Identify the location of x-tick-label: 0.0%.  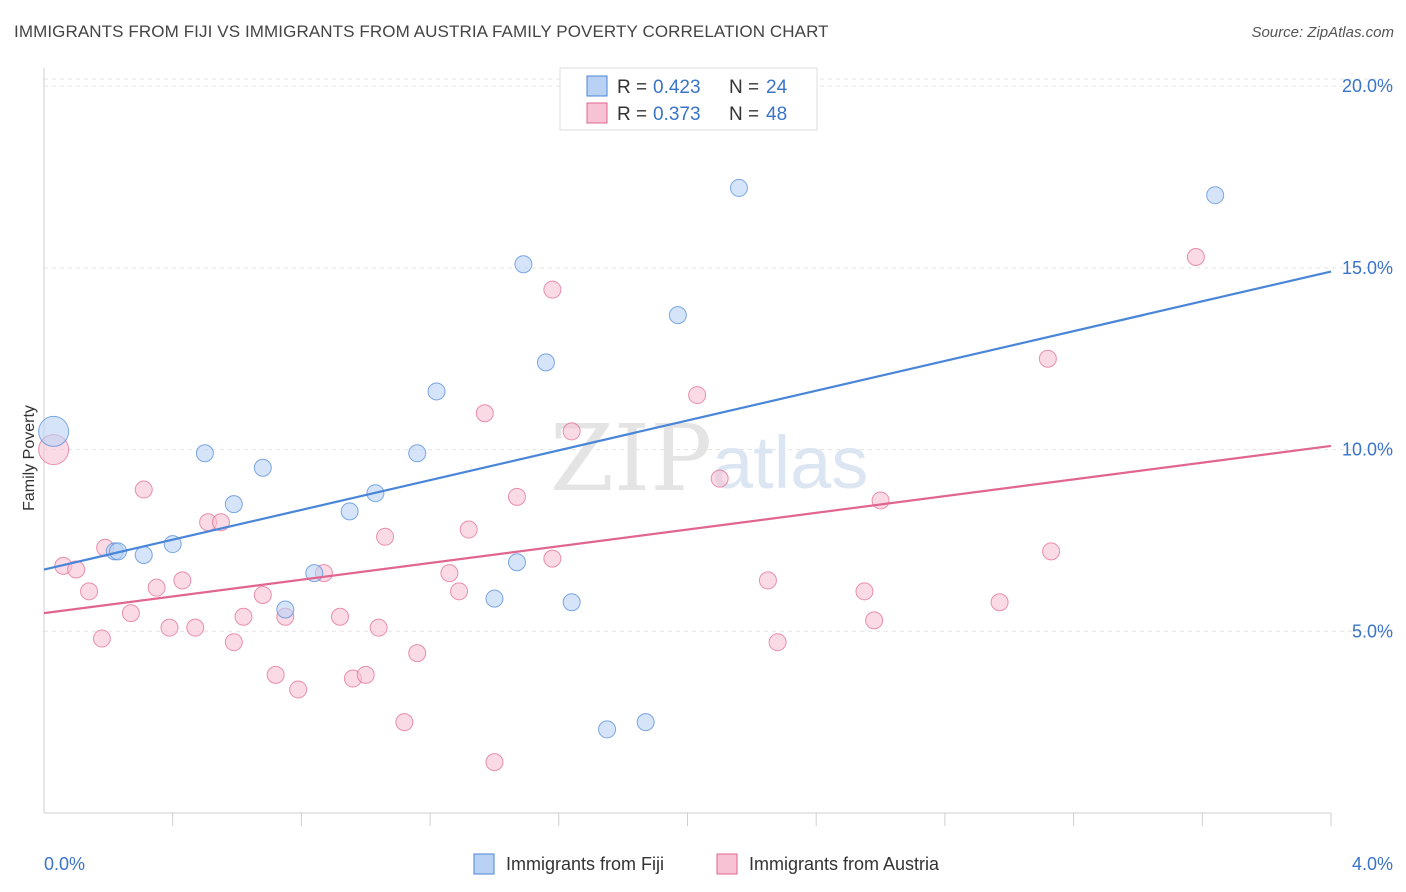
(64, 864).